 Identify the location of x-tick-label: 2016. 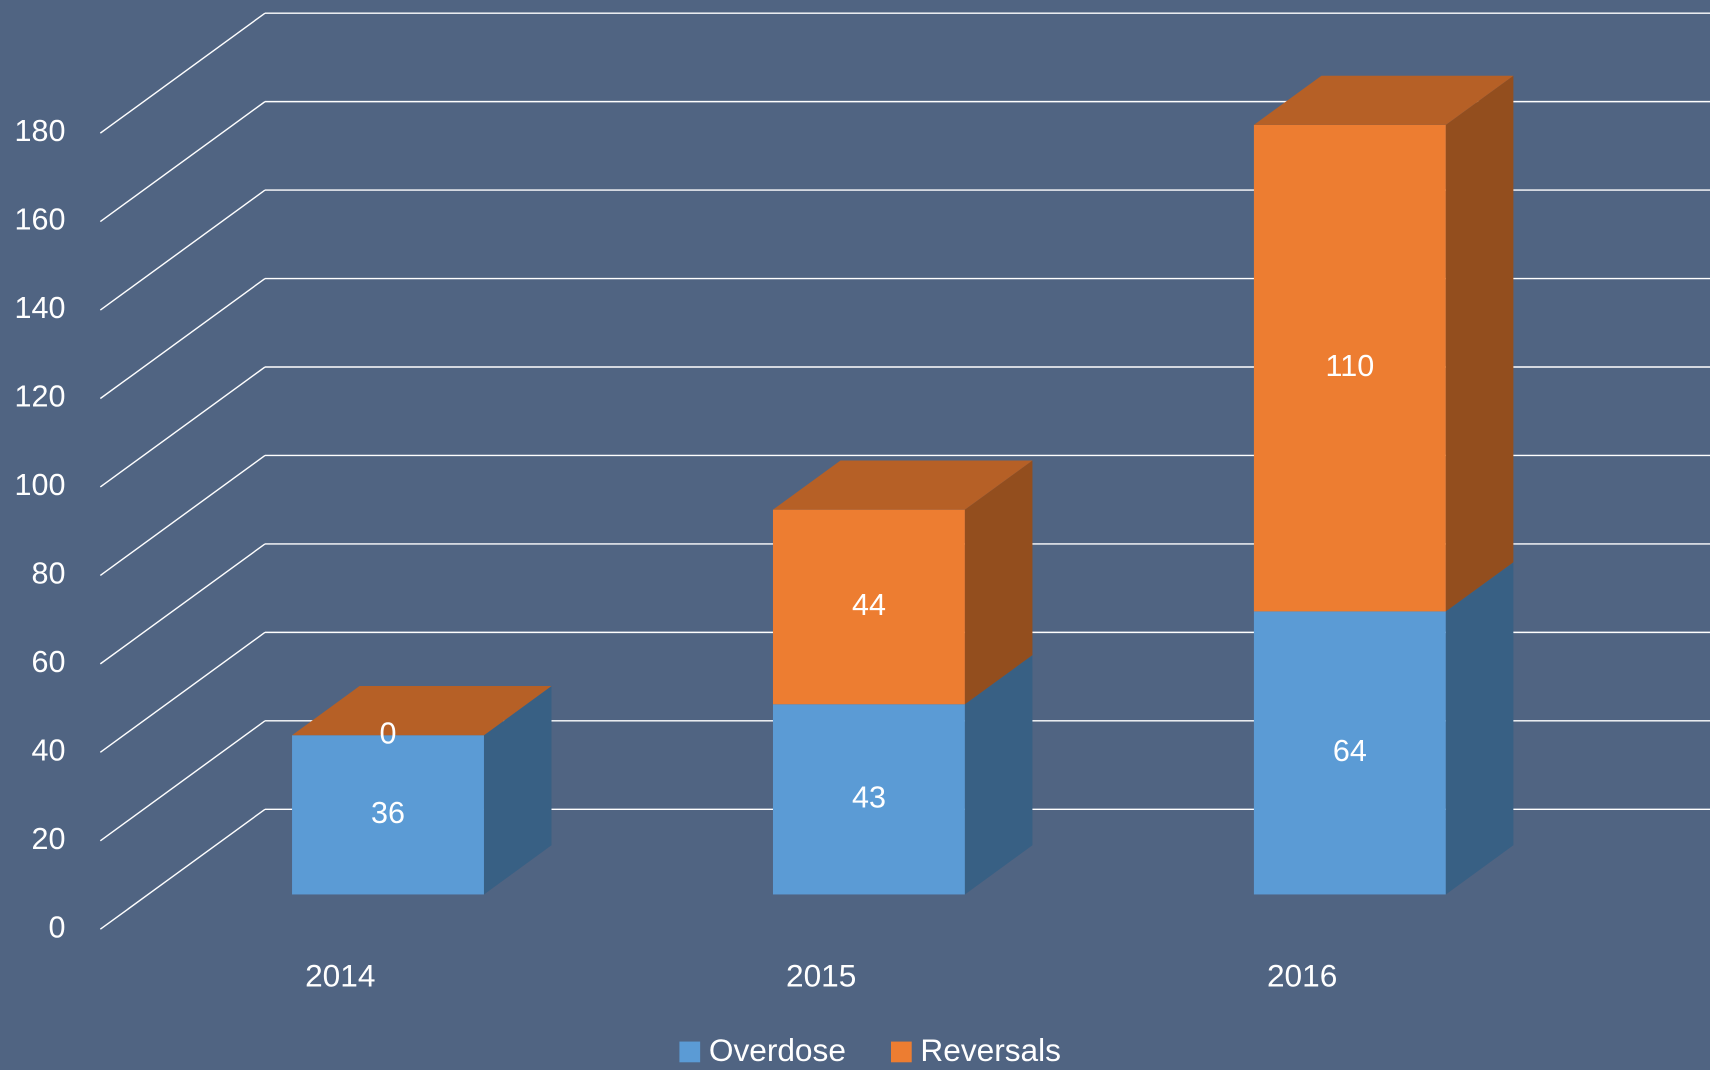
(1302, 976).